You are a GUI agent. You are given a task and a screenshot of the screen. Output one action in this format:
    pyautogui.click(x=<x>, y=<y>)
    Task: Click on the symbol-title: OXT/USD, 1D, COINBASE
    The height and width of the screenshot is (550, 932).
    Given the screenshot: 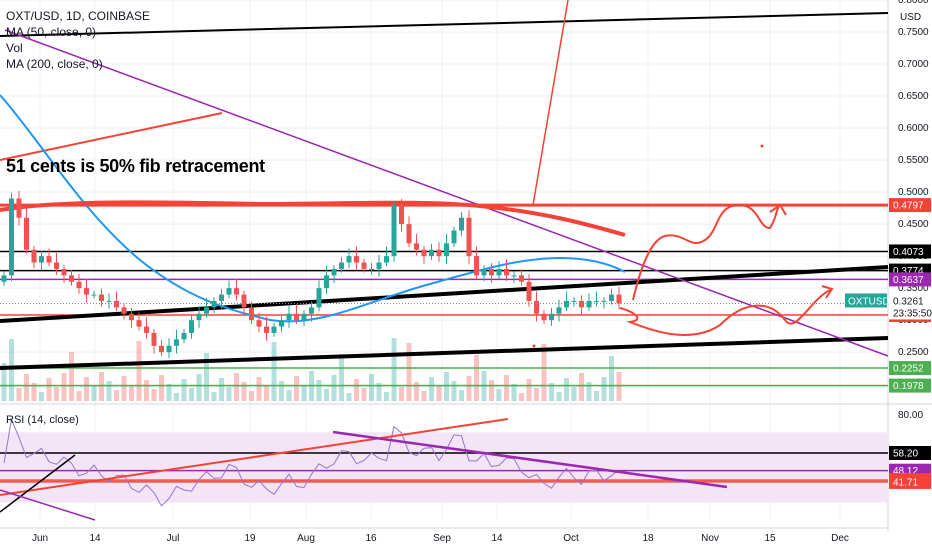 What is the action you would take?
    pyautogui.click(x=78, y=16)
    